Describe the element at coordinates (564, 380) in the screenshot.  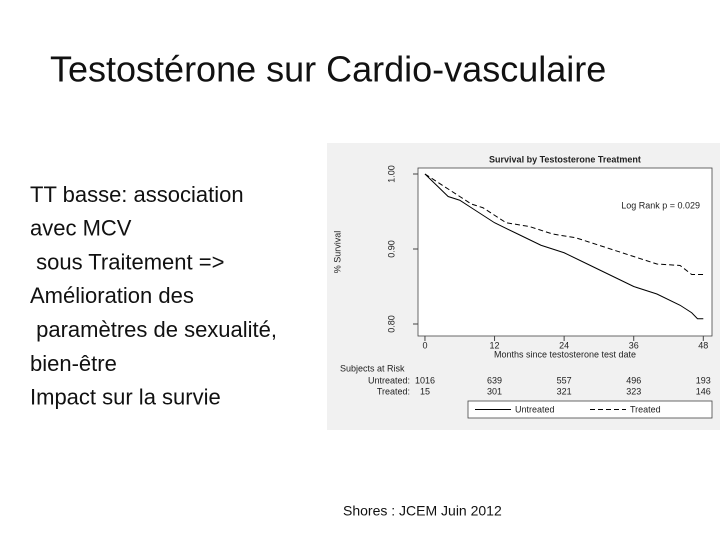
I see `risk-value: 557` at that location.